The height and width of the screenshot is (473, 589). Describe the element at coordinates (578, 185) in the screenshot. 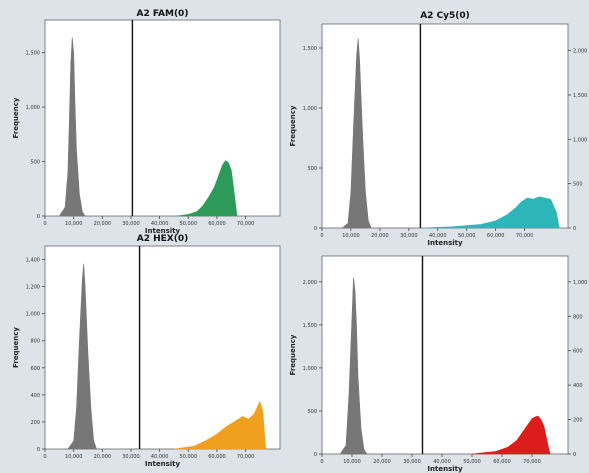

I see `right-y-tick-label: 500` at that location.